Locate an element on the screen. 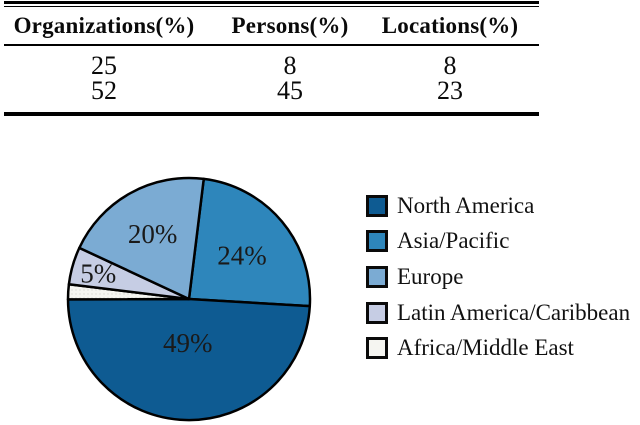 The width and height of the screenshot is (640, 425). column-header-organizations: Organizations(%) is located at coordinates (104, 25).